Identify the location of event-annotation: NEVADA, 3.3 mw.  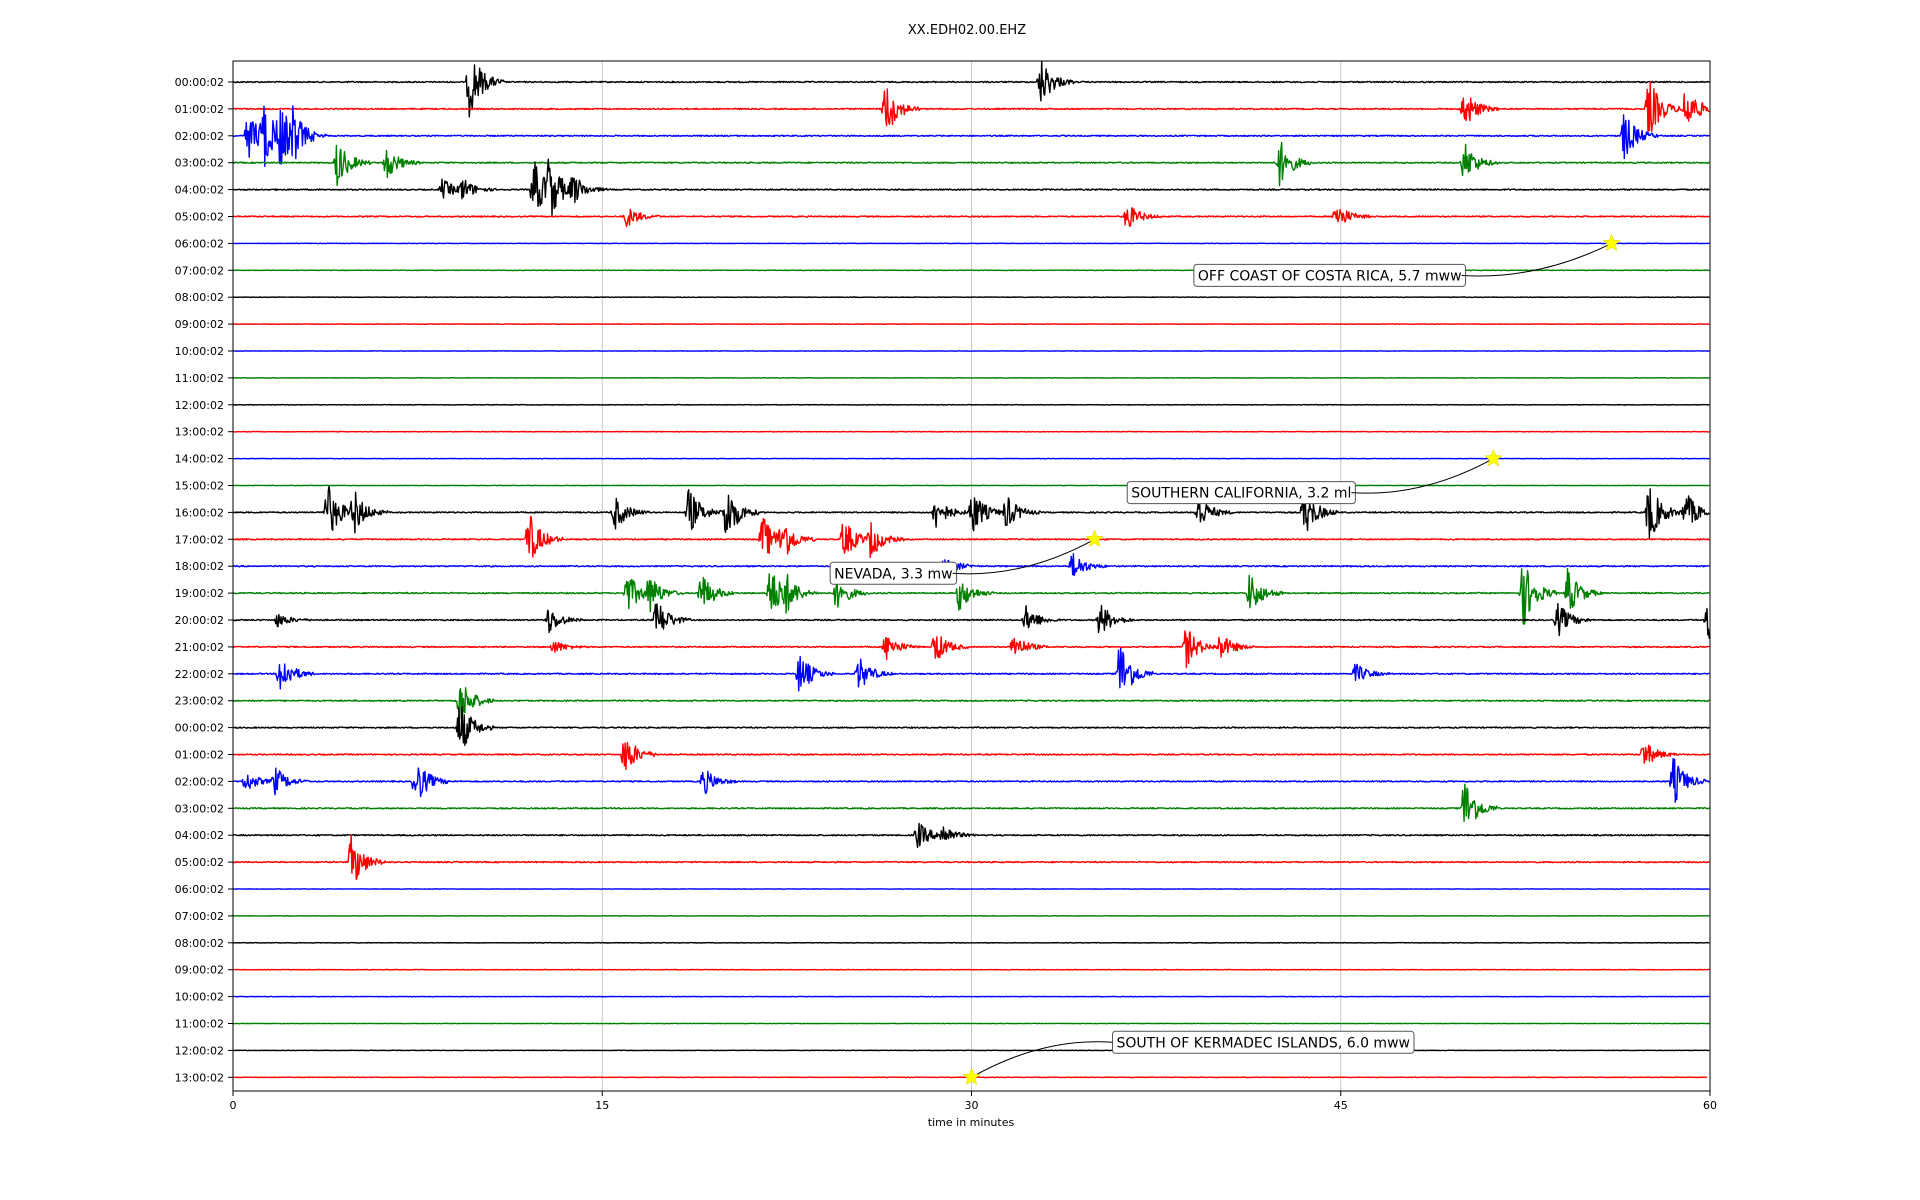
(966, 557).